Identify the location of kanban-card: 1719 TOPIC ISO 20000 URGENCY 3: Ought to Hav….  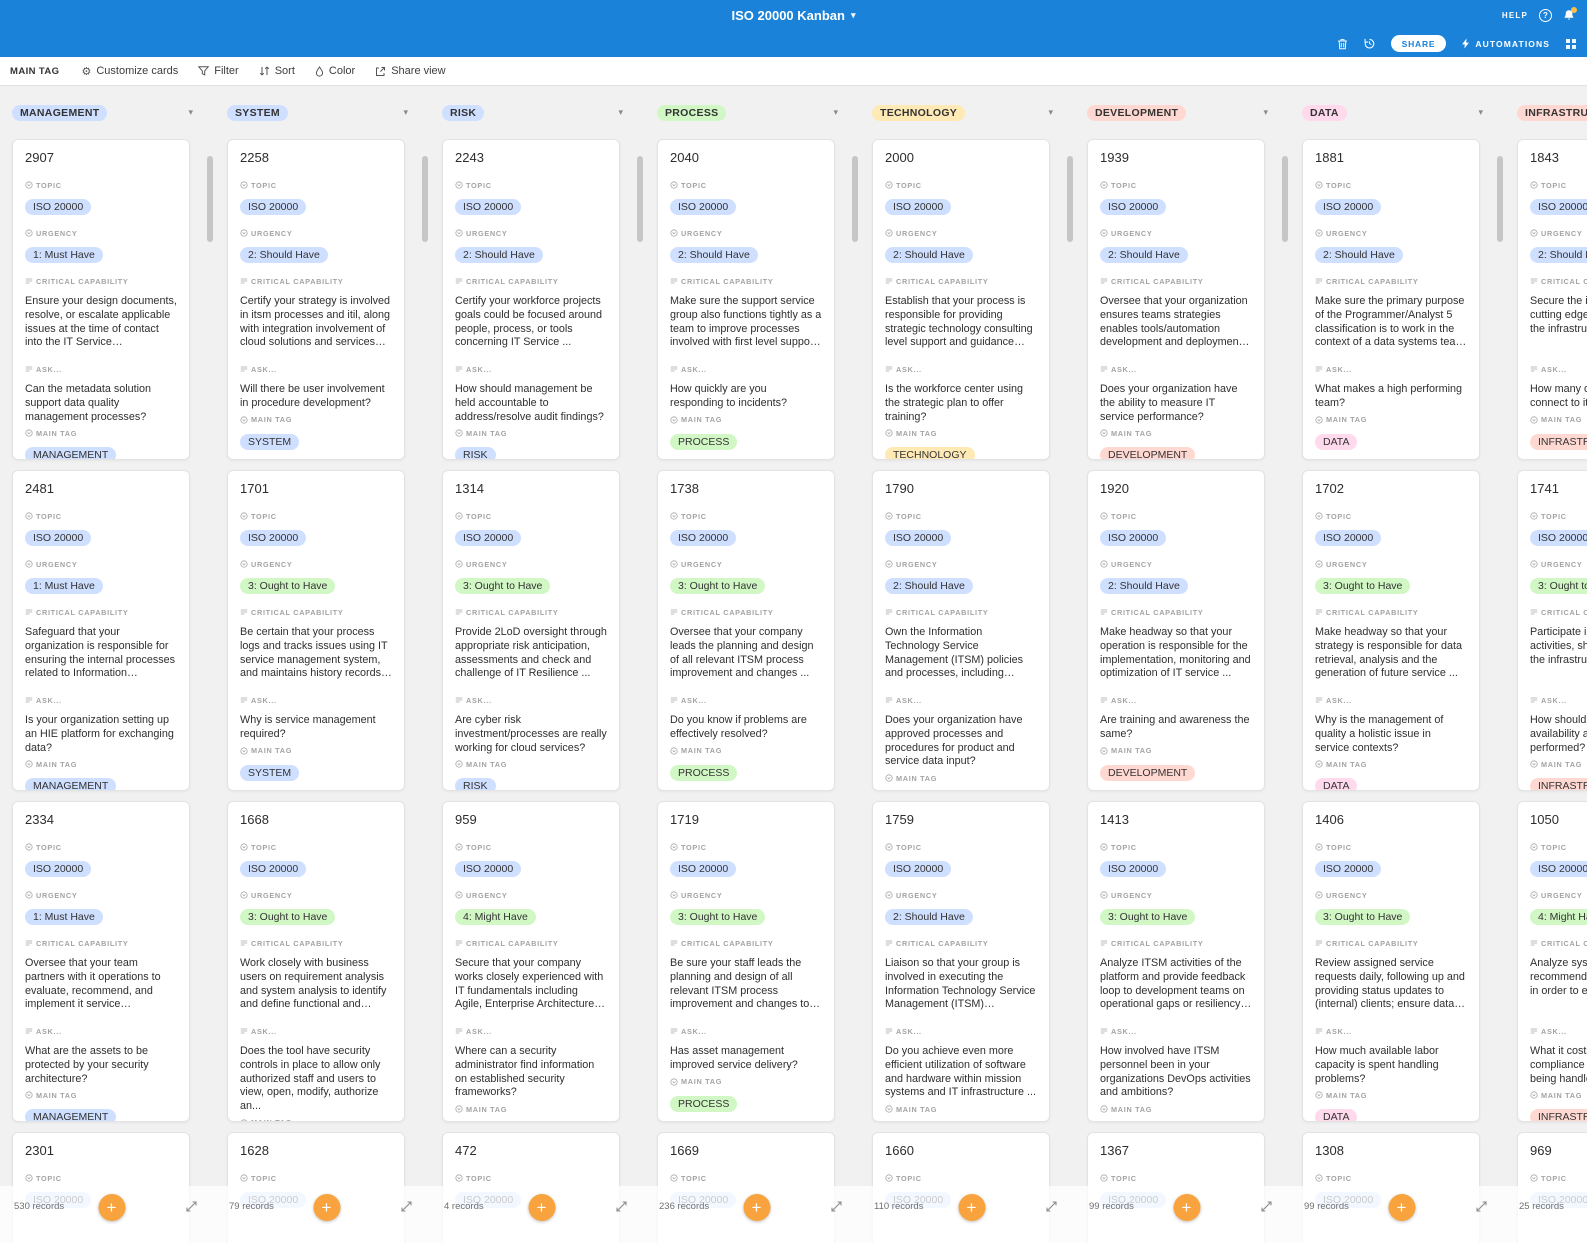
(746, 961).